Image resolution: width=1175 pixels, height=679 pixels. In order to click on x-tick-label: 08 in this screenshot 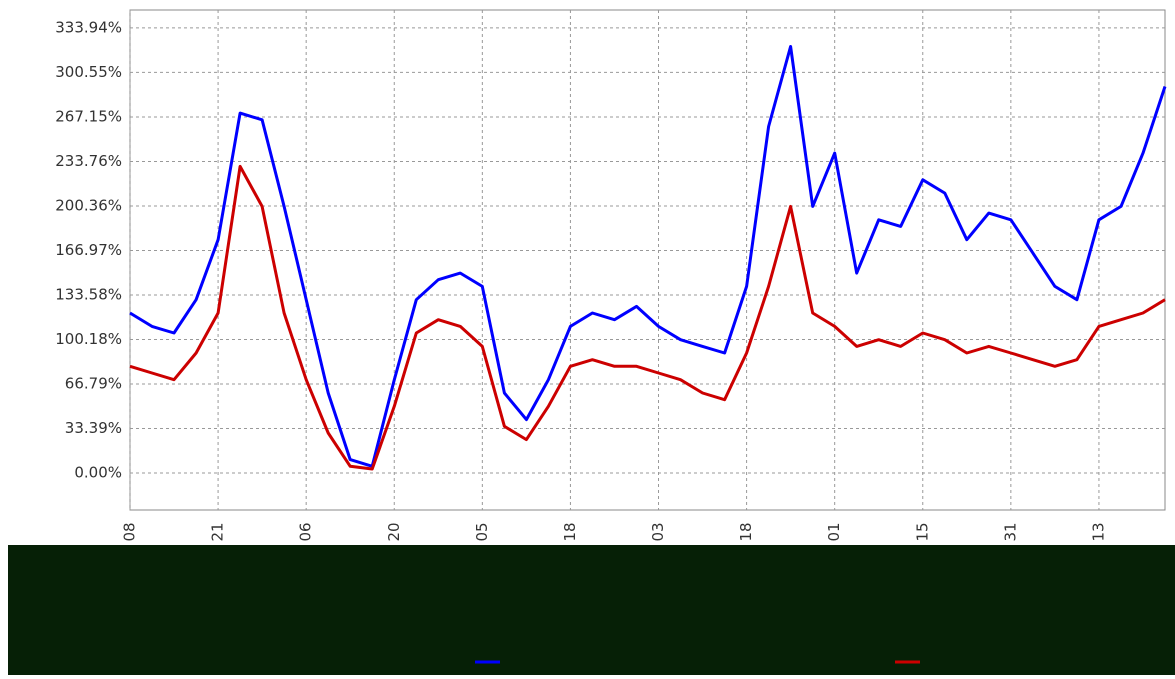, I will do `click(130, 531)`.